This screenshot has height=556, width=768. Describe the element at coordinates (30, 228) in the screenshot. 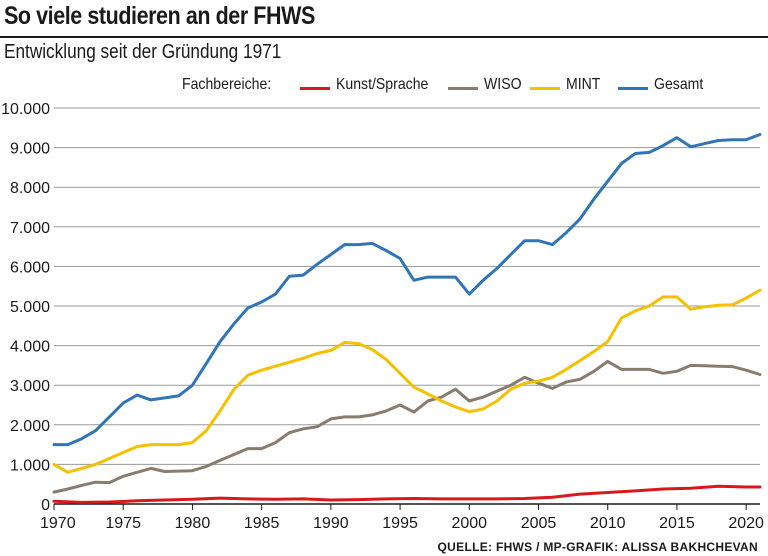

I see `y-tick-label: 7.000` at that location.